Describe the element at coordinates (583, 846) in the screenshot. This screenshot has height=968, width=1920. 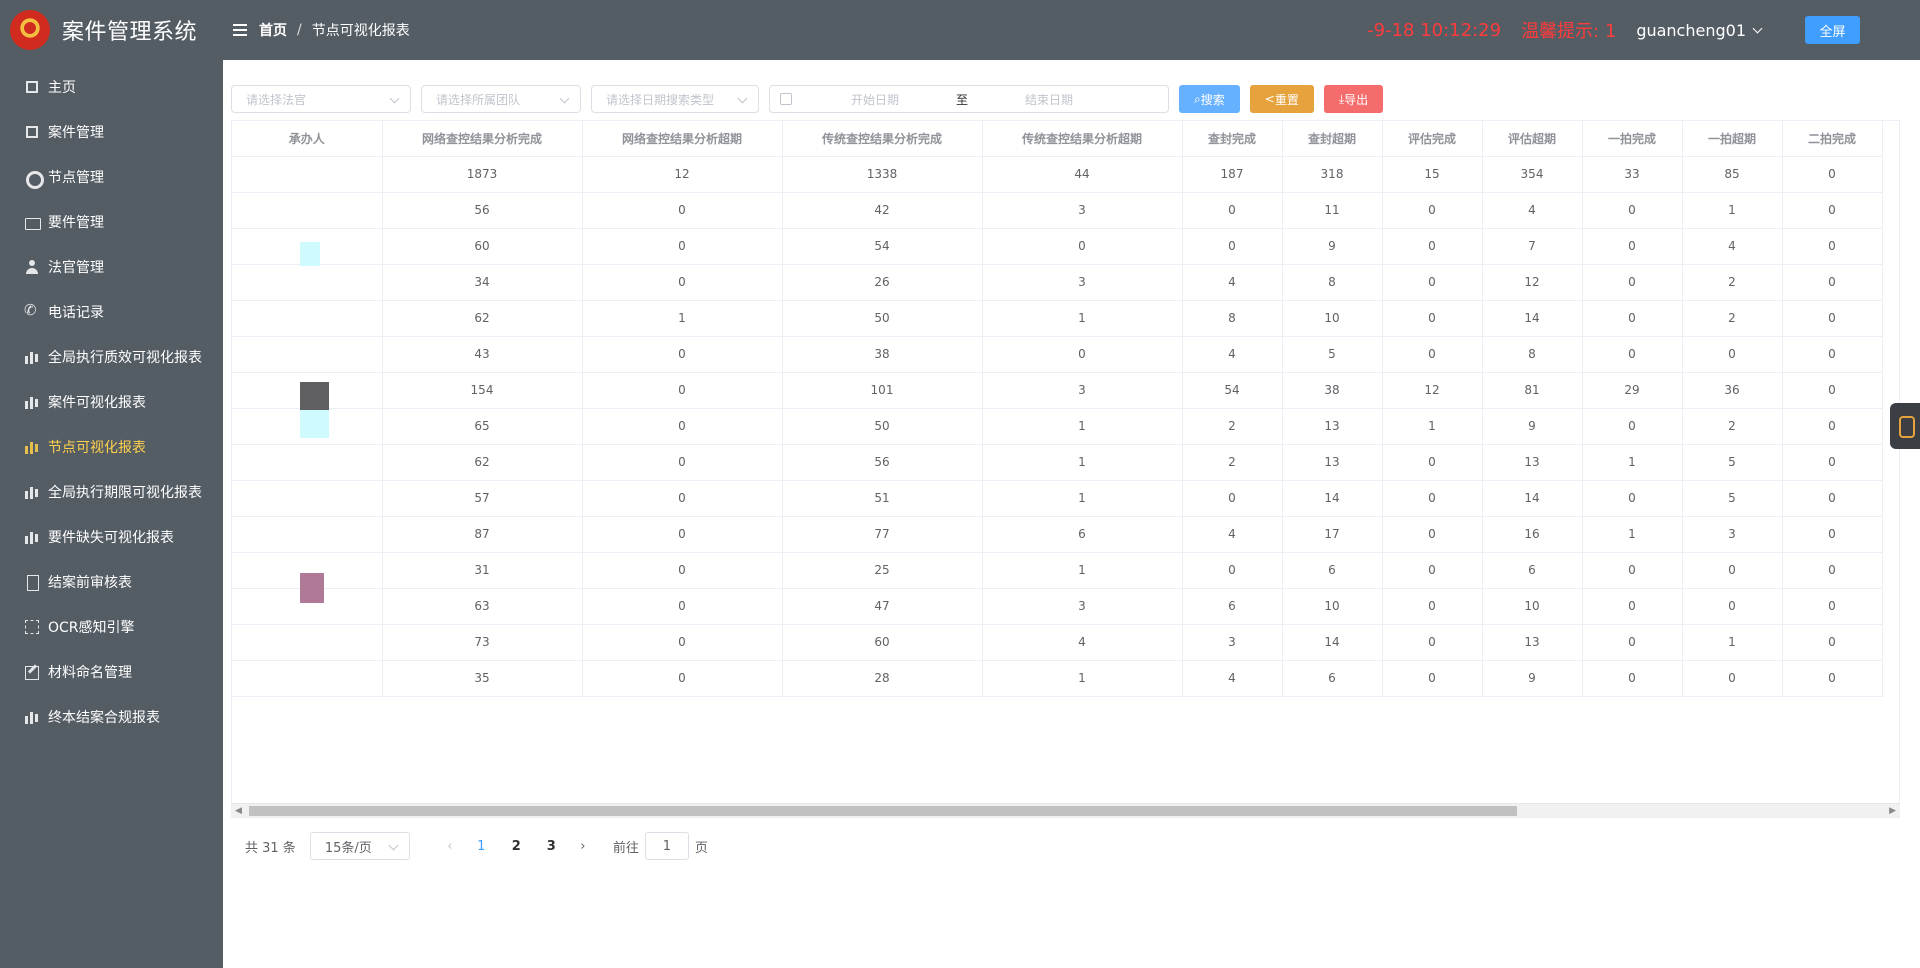
I see `next-page-icon: ›` at that location.